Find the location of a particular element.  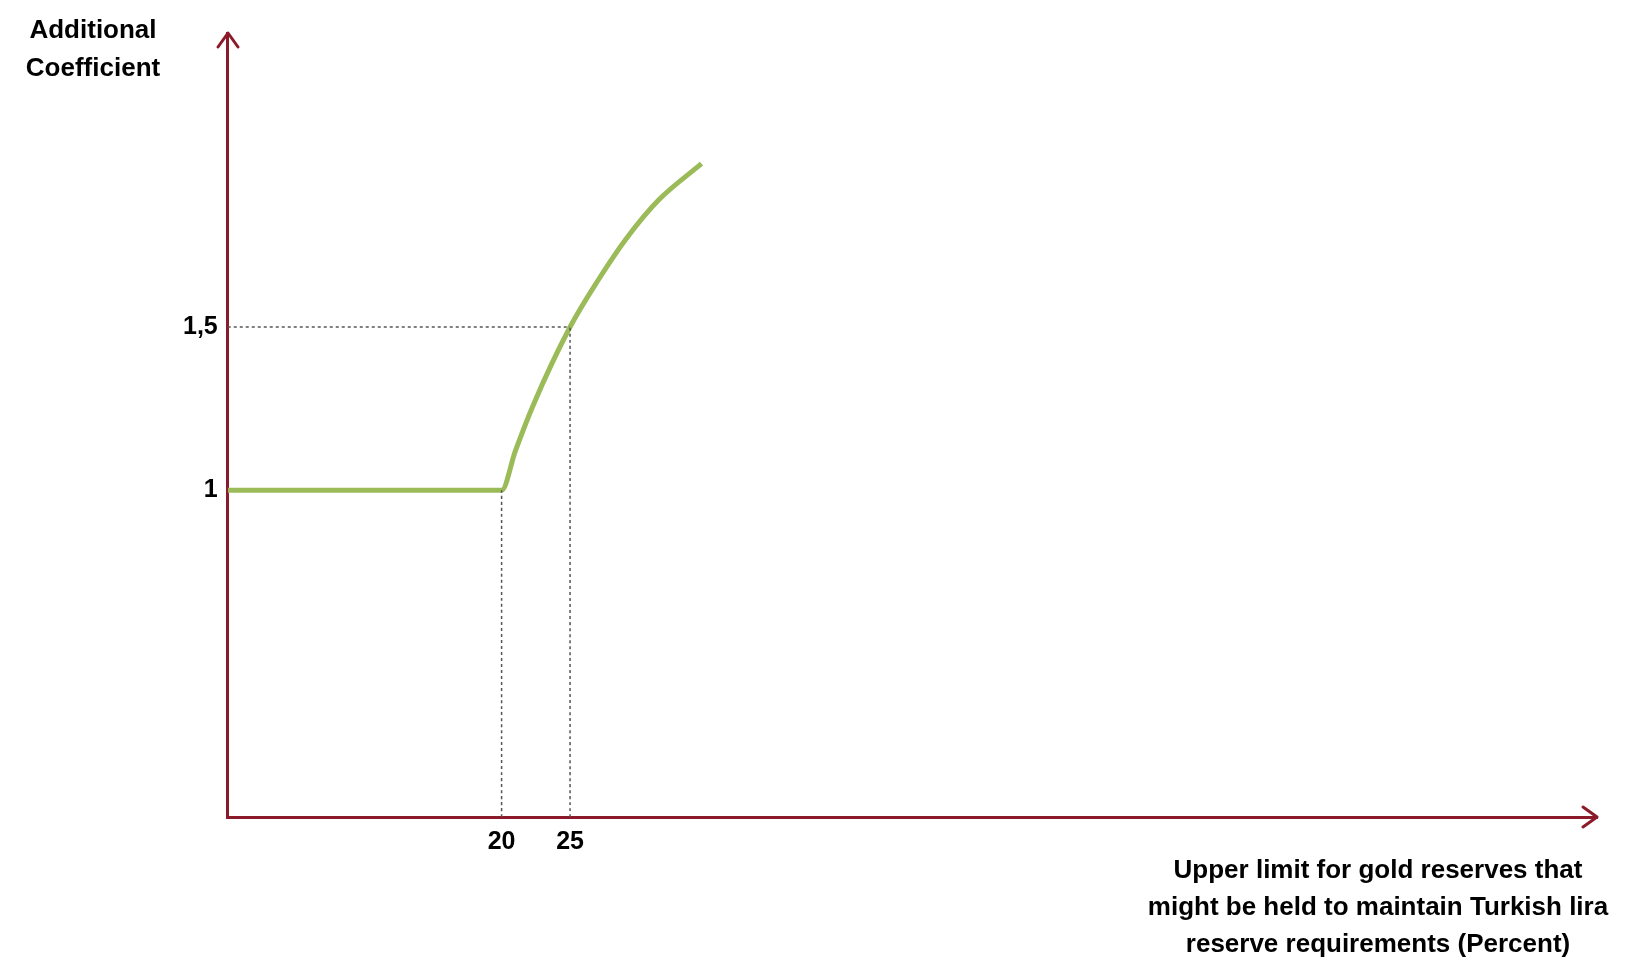

y-tick-label: 1 is located at coordinates (210, 488).